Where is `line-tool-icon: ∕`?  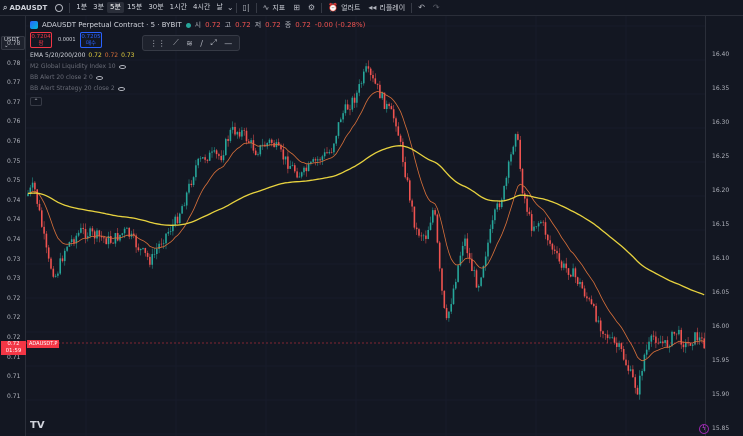
line-tool-icon: ∕ is located at coordinates (201, 43).